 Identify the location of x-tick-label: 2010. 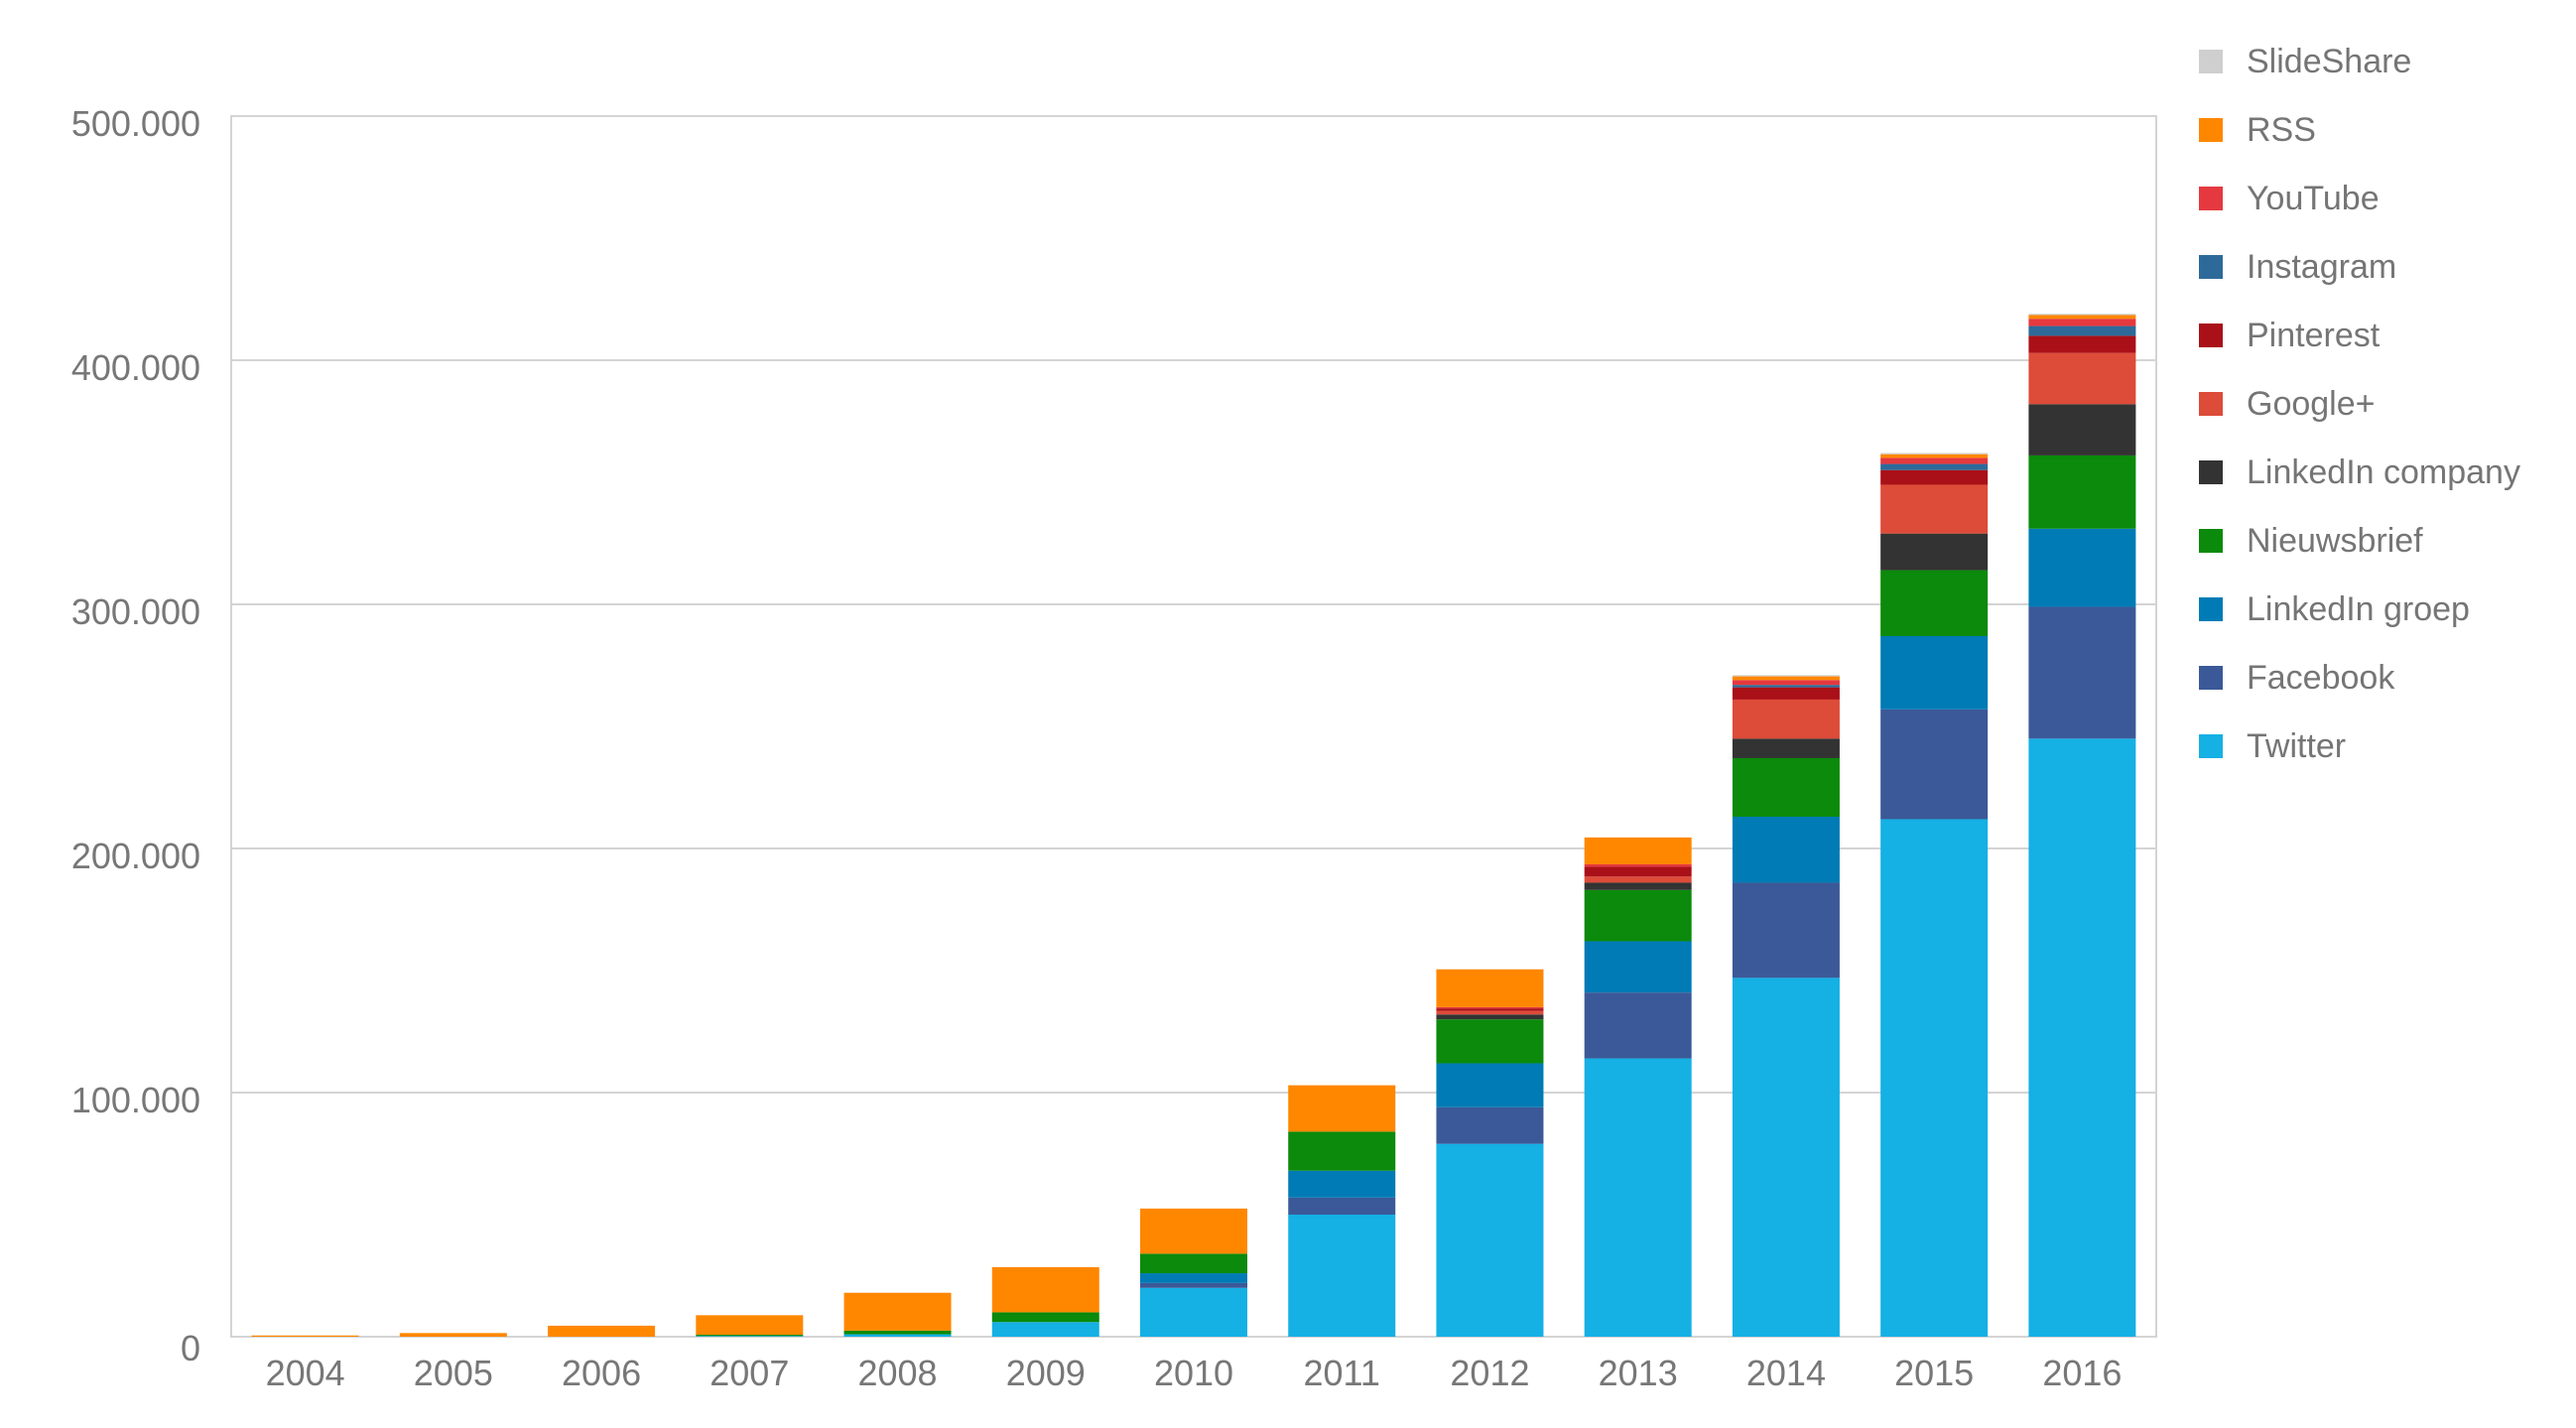
(1194, 1373).